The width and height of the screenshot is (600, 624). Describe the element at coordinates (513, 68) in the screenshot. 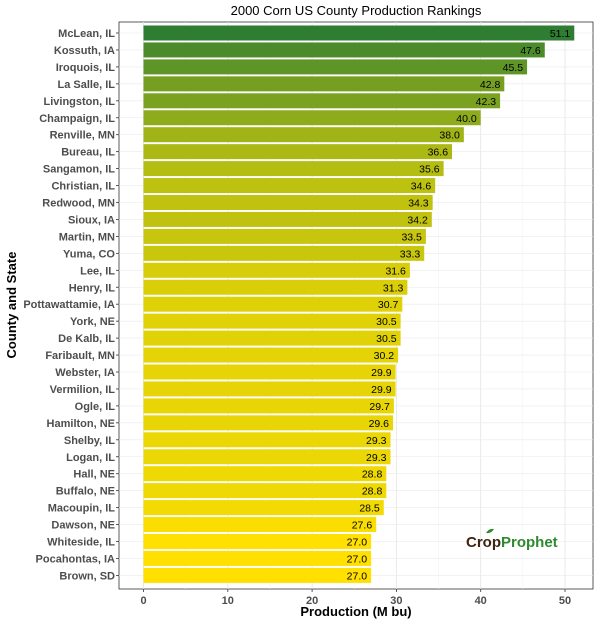

I see `bar-value-label: 45.5` at that location.